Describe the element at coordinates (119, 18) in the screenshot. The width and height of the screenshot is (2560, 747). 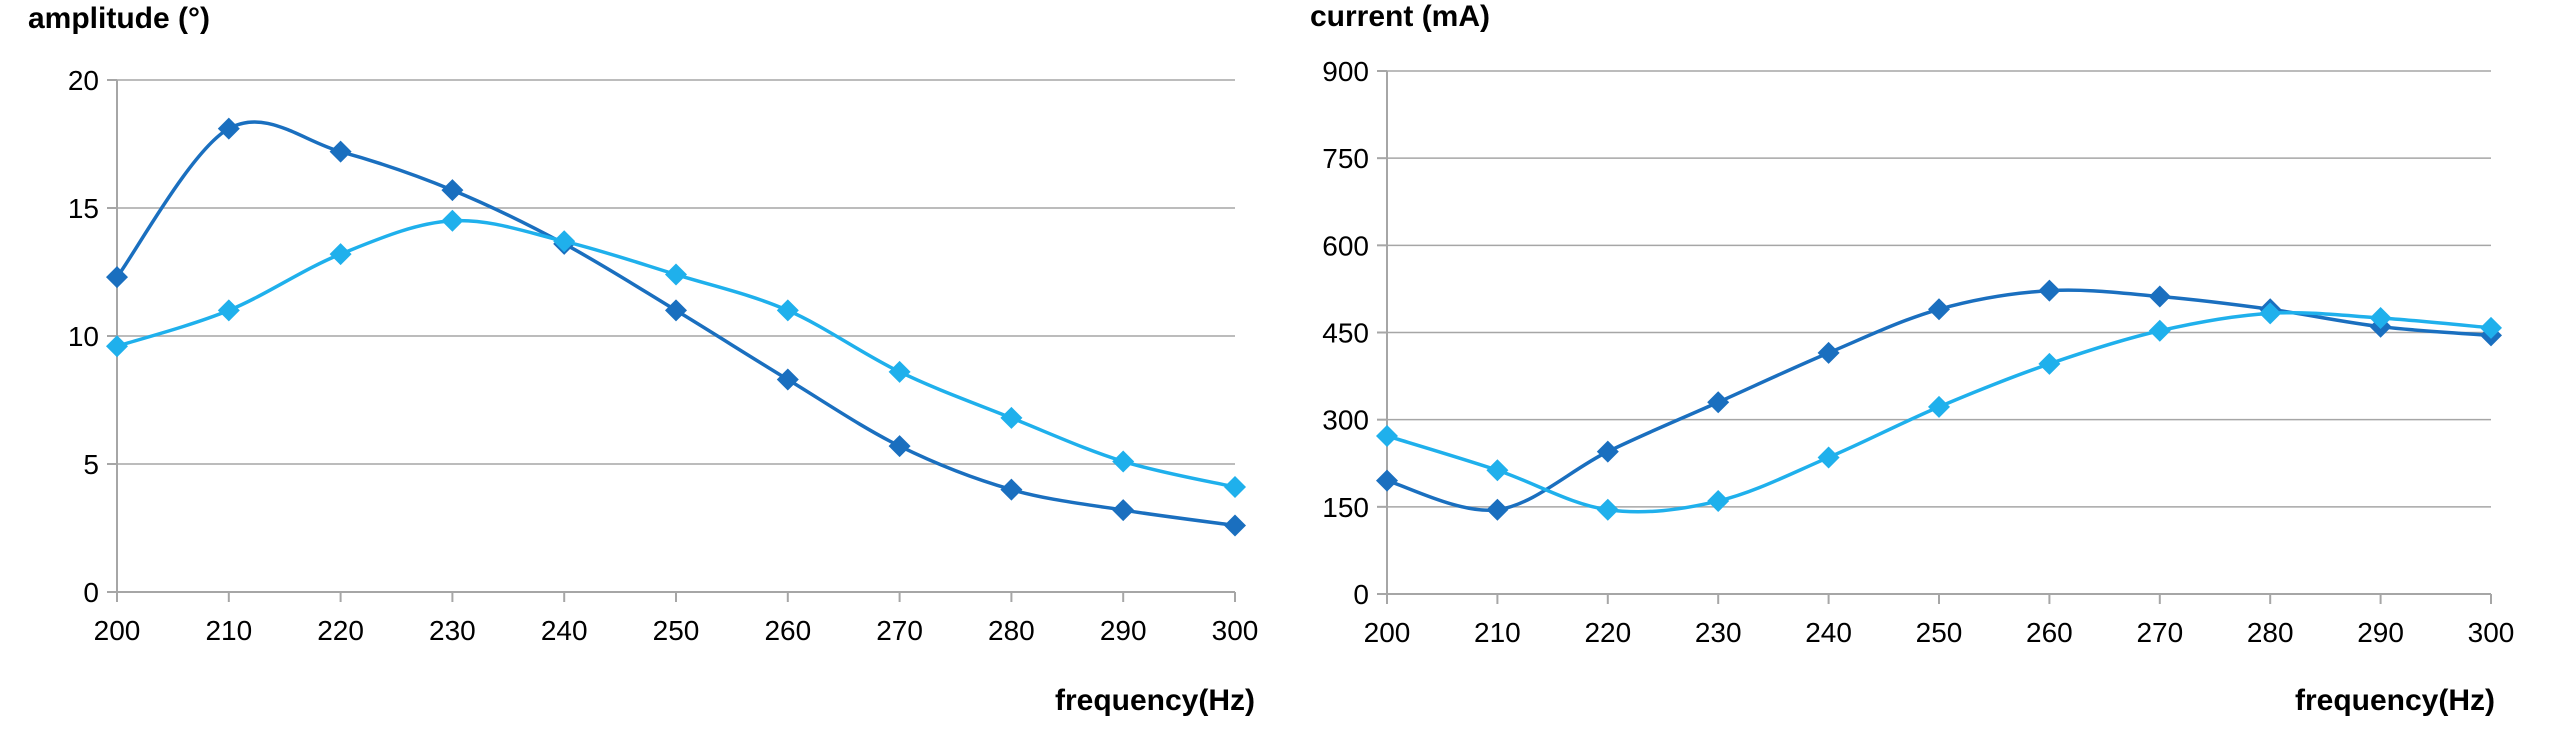
I see `y-axis-label: amplitude (°)` at that location.